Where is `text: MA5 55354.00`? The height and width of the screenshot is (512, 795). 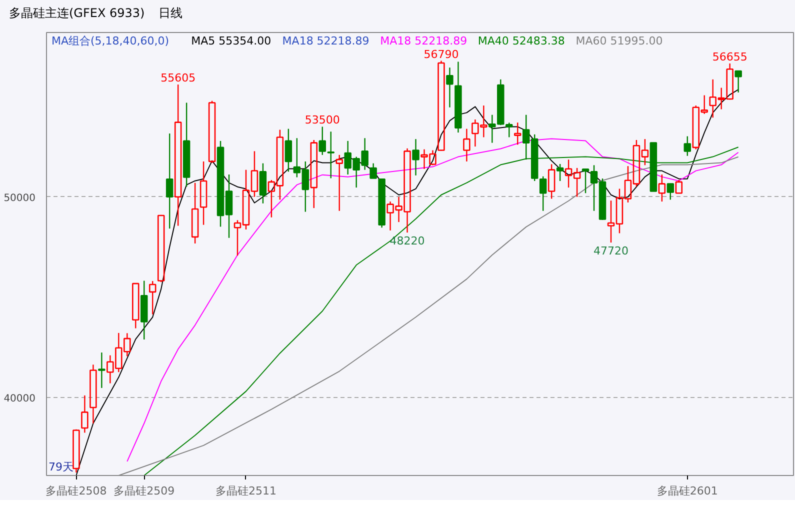 text: MA5 55354.00 is located at coordinates (231, 41).